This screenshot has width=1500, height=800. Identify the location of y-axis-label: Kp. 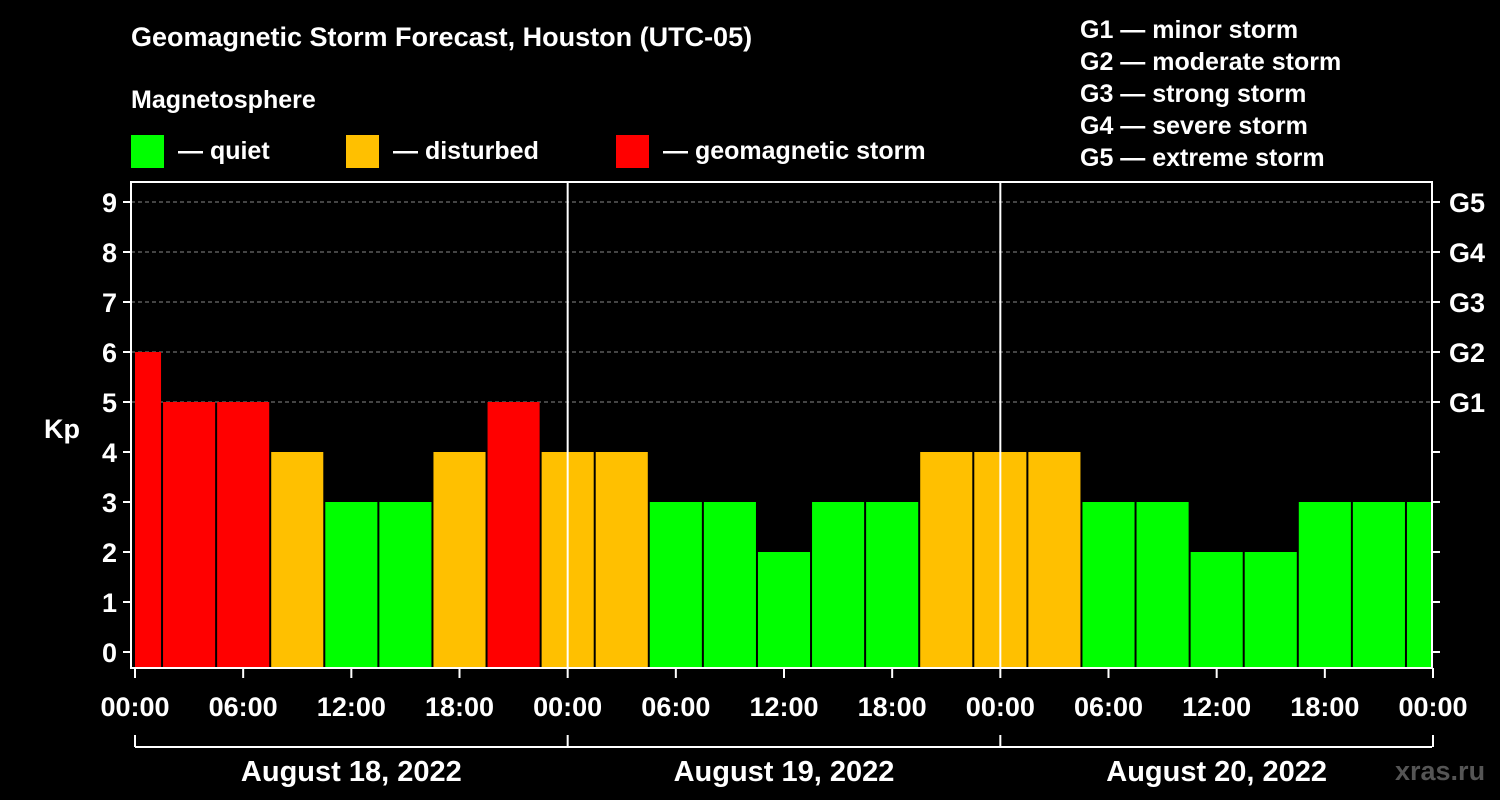
(62, 429).